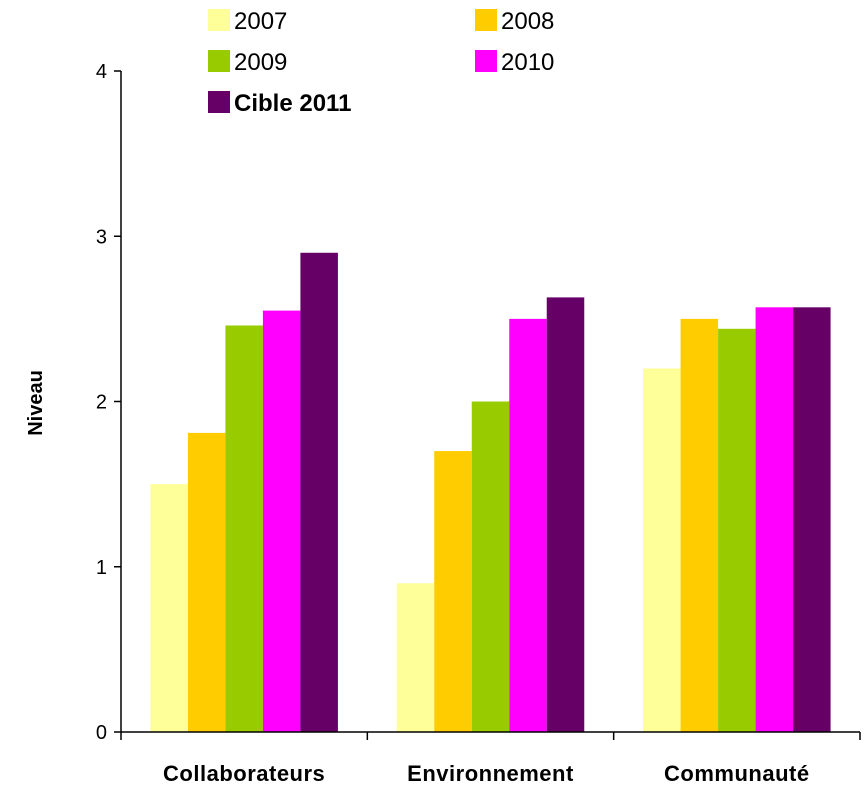 The image size is (864, 788). What do you see at coordinates (260, 21) in the screenshot?
I see `legend-label: 2007` at bounding box center [260, 21].